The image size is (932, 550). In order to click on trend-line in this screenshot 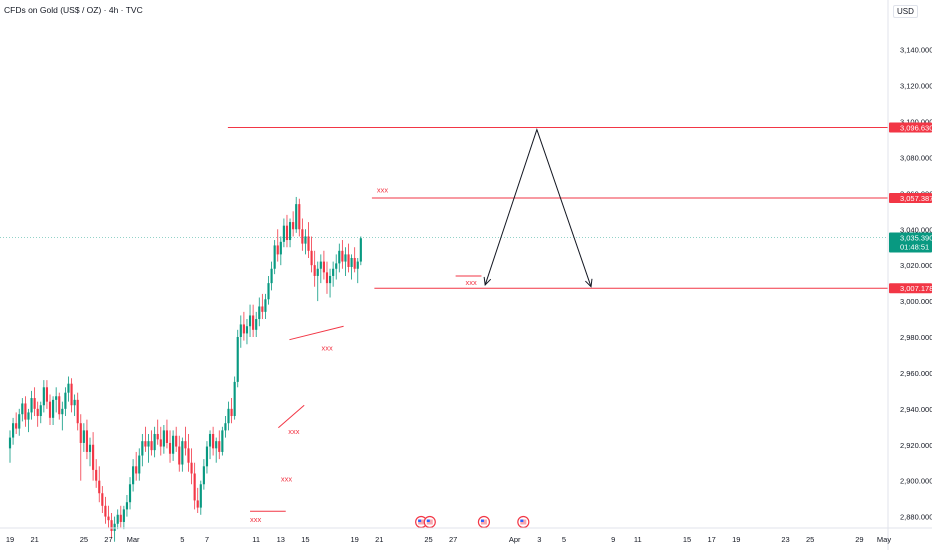, I will do `click(291, 416)`.